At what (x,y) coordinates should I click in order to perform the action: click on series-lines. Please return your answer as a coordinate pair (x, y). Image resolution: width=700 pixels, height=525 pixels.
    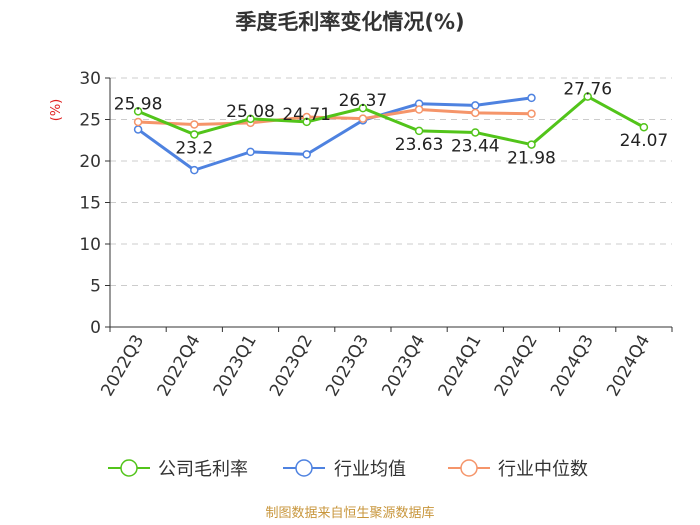
    Looking at the image, I should click on (391, 133).